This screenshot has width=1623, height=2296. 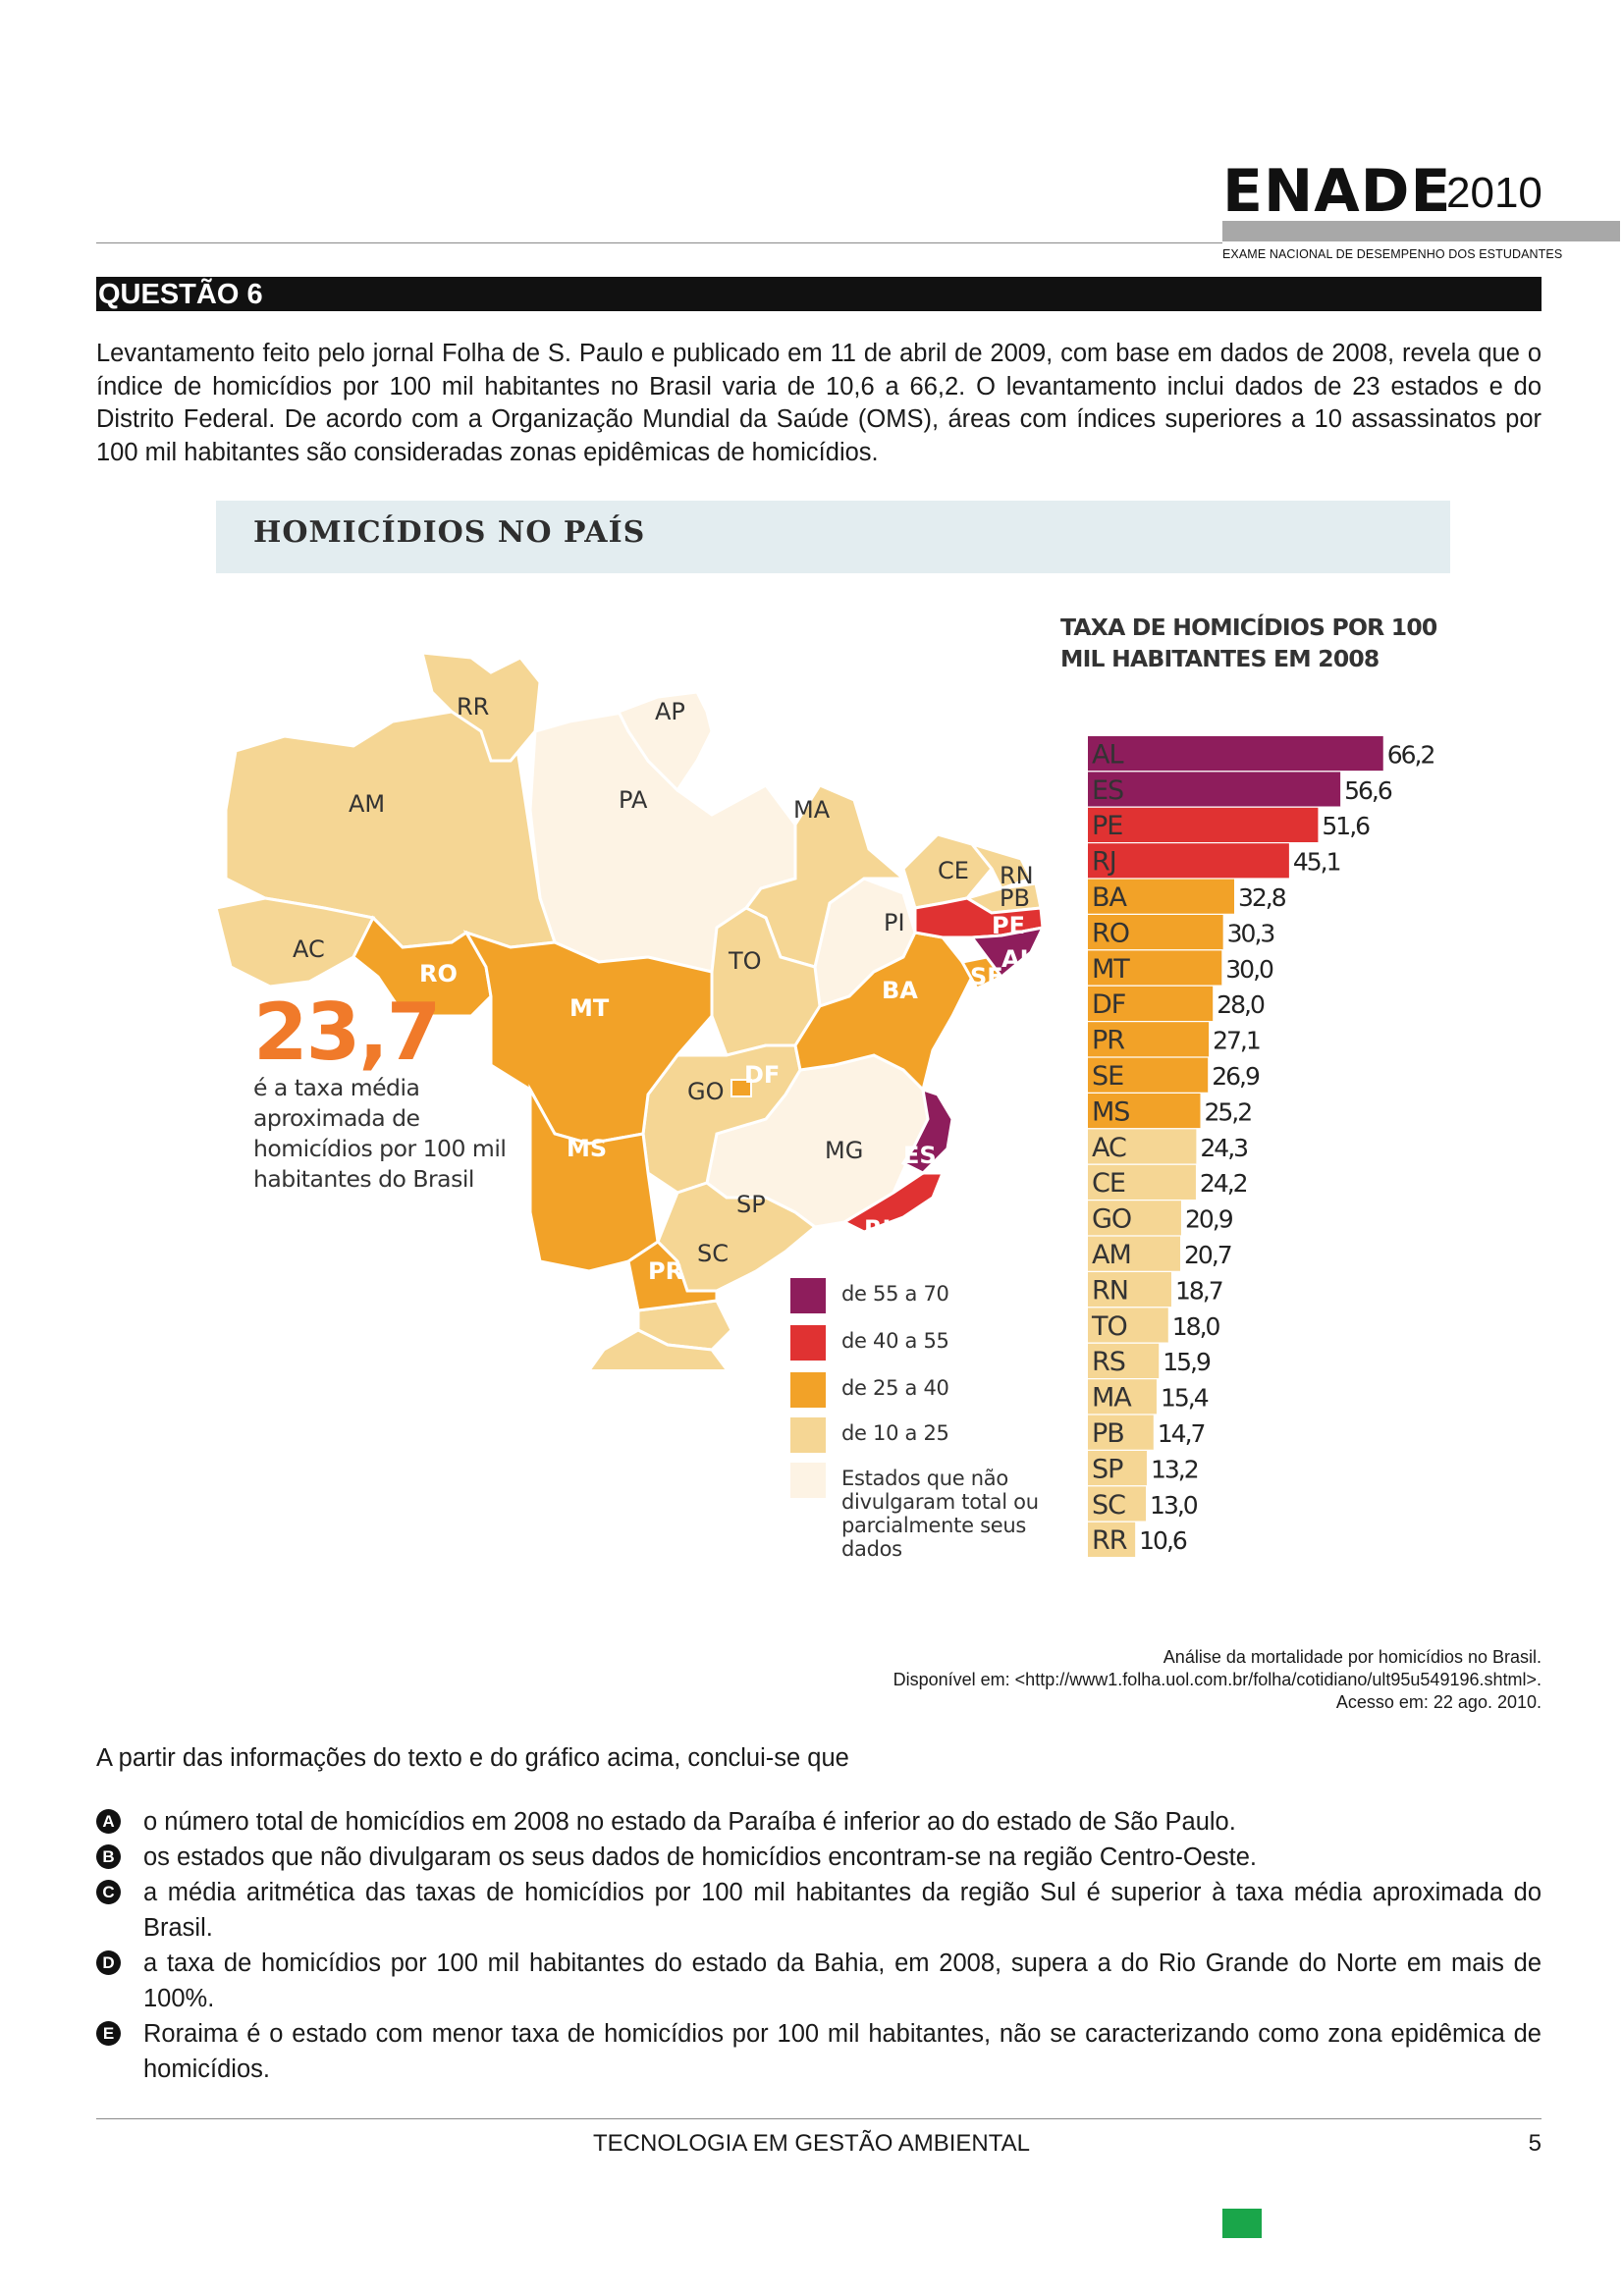 What do you see at coordinates (1187, 1362) in the screenshot?
I see `value-label-rs: 15,9` at bounding box center [1187, 1362].